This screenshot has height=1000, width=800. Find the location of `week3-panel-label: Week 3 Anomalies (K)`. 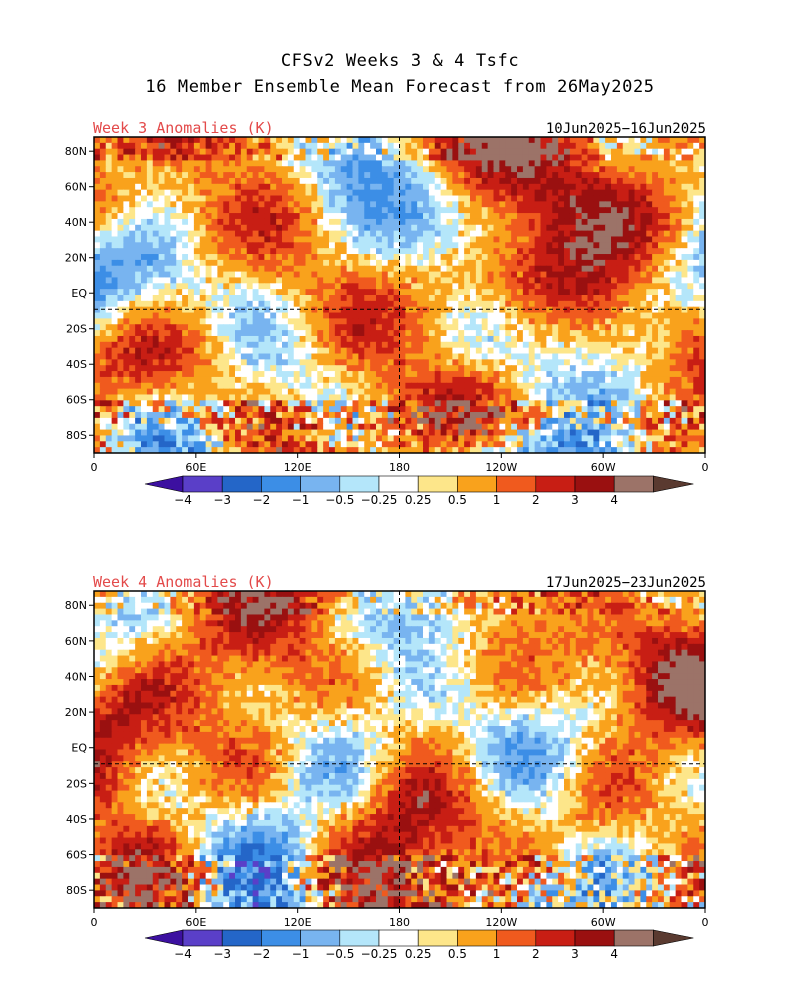

week3-panel-label: Week 3 Anomalies (K) is located at coordinates (183, 128).